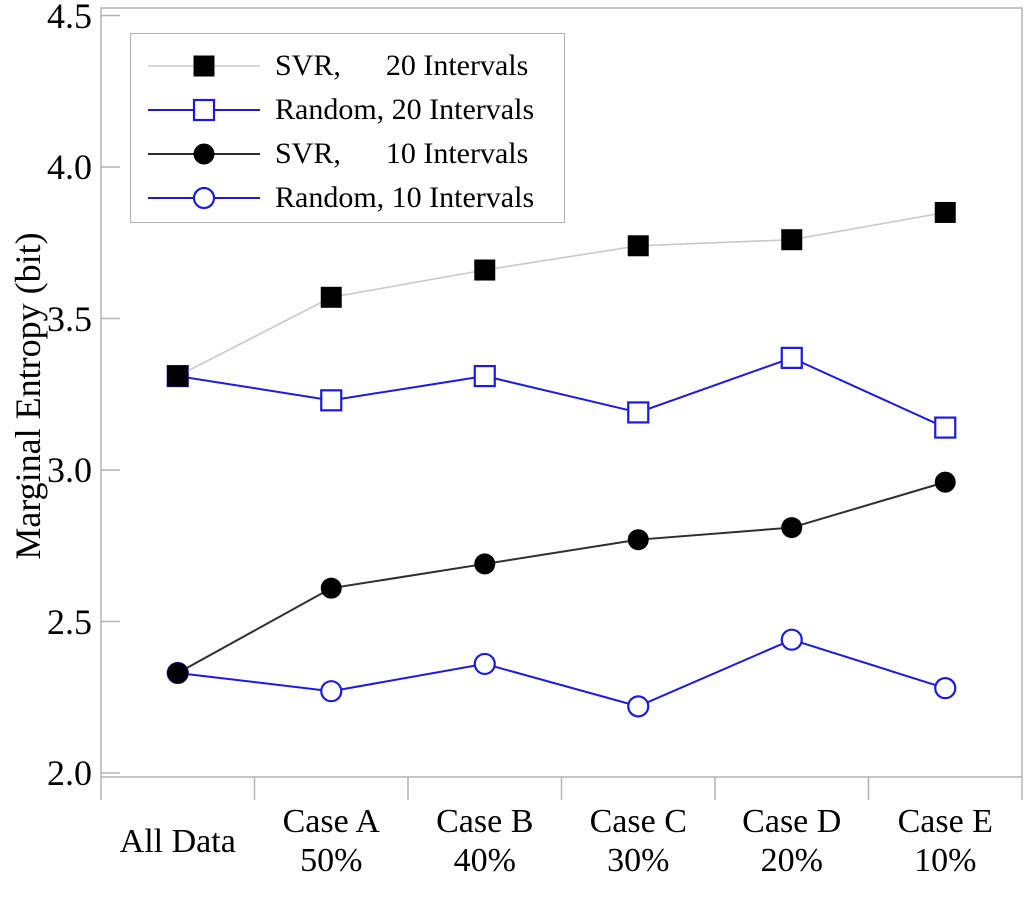  I want to click on y-tick-label: 3.5, so click(69, 318).